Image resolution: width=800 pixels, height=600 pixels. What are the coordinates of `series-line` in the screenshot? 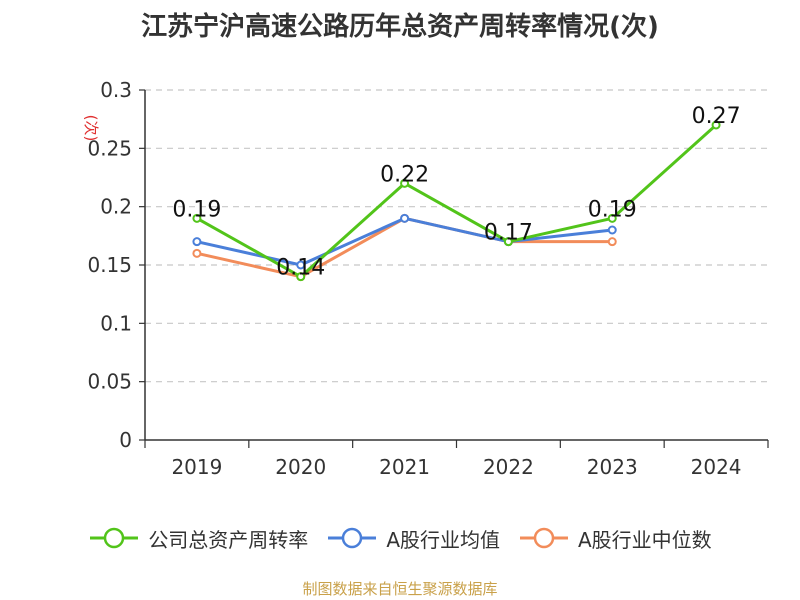 It's located at (404, 247).